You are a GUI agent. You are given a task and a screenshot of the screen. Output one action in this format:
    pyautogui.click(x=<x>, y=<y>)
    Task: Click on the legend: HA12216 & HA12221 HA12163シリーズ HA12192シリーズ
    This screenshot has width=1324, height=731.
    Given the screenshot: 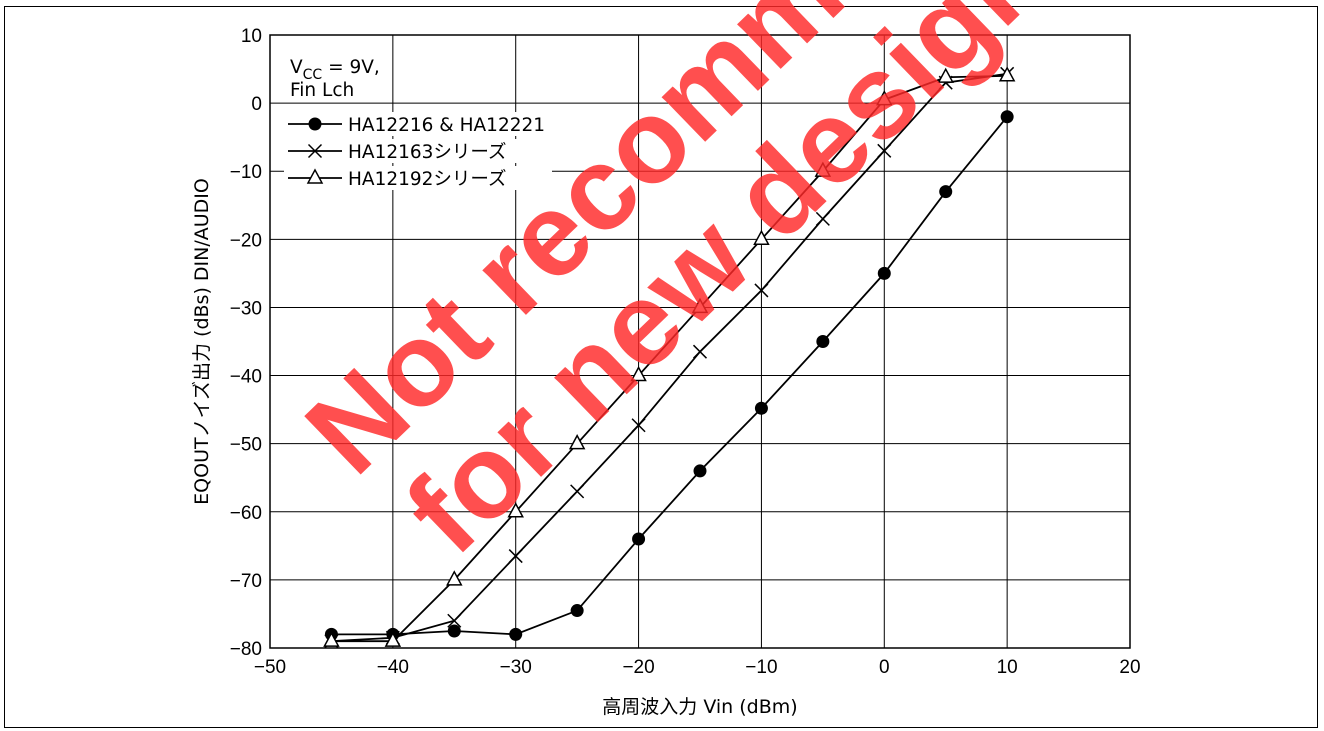 What is the action you would take?
    pyautogui.click(x=418, y=151)
    